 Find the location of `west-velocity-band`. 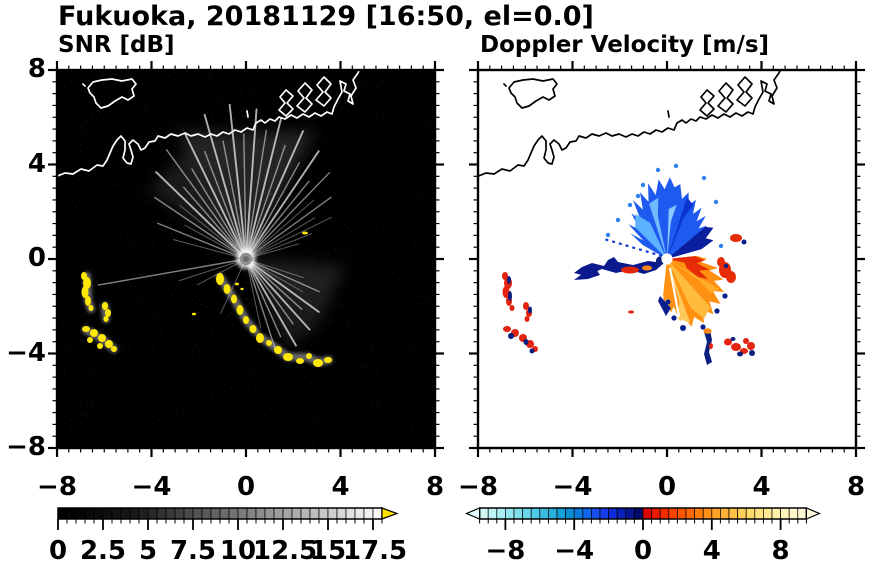

west-velocity-band is located at coordinates (619, 258).